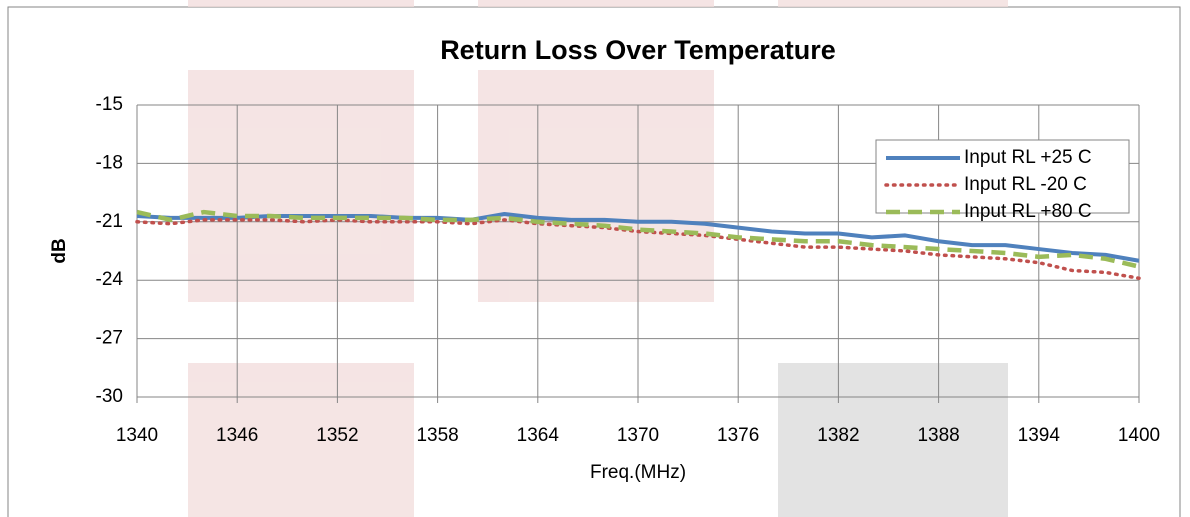 This screenshot has width=1190, height=517. I want to click on y-tick-label: -30, so click(109, 396).